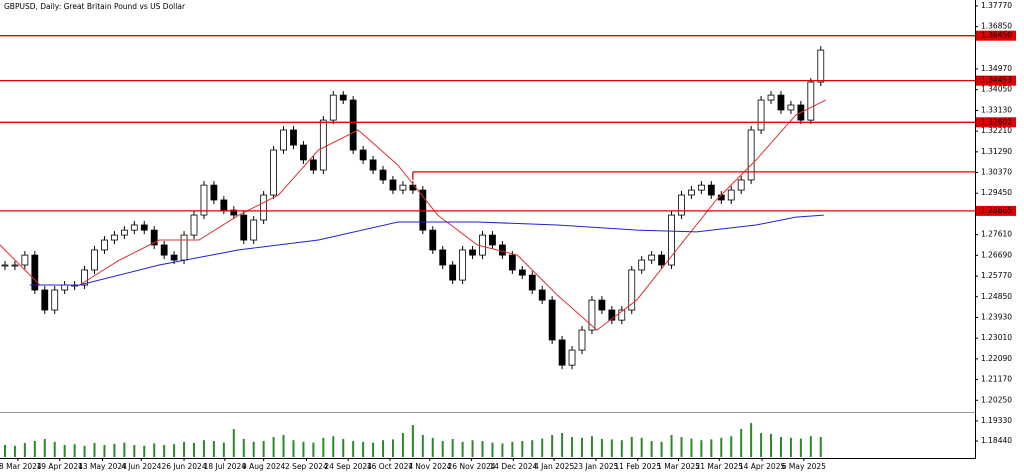 The height and width of the screenshot is (476, 1024). I want to click on y-tick-label: 1.36850, so click(996, 26).